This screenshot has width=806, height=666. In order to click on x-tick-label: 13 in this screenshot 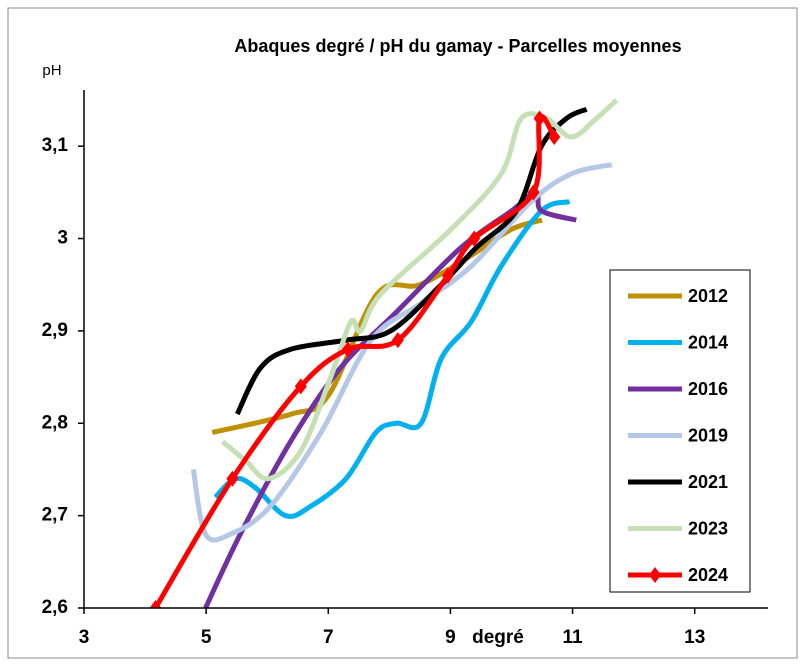, I will do `click(694, 637)`.